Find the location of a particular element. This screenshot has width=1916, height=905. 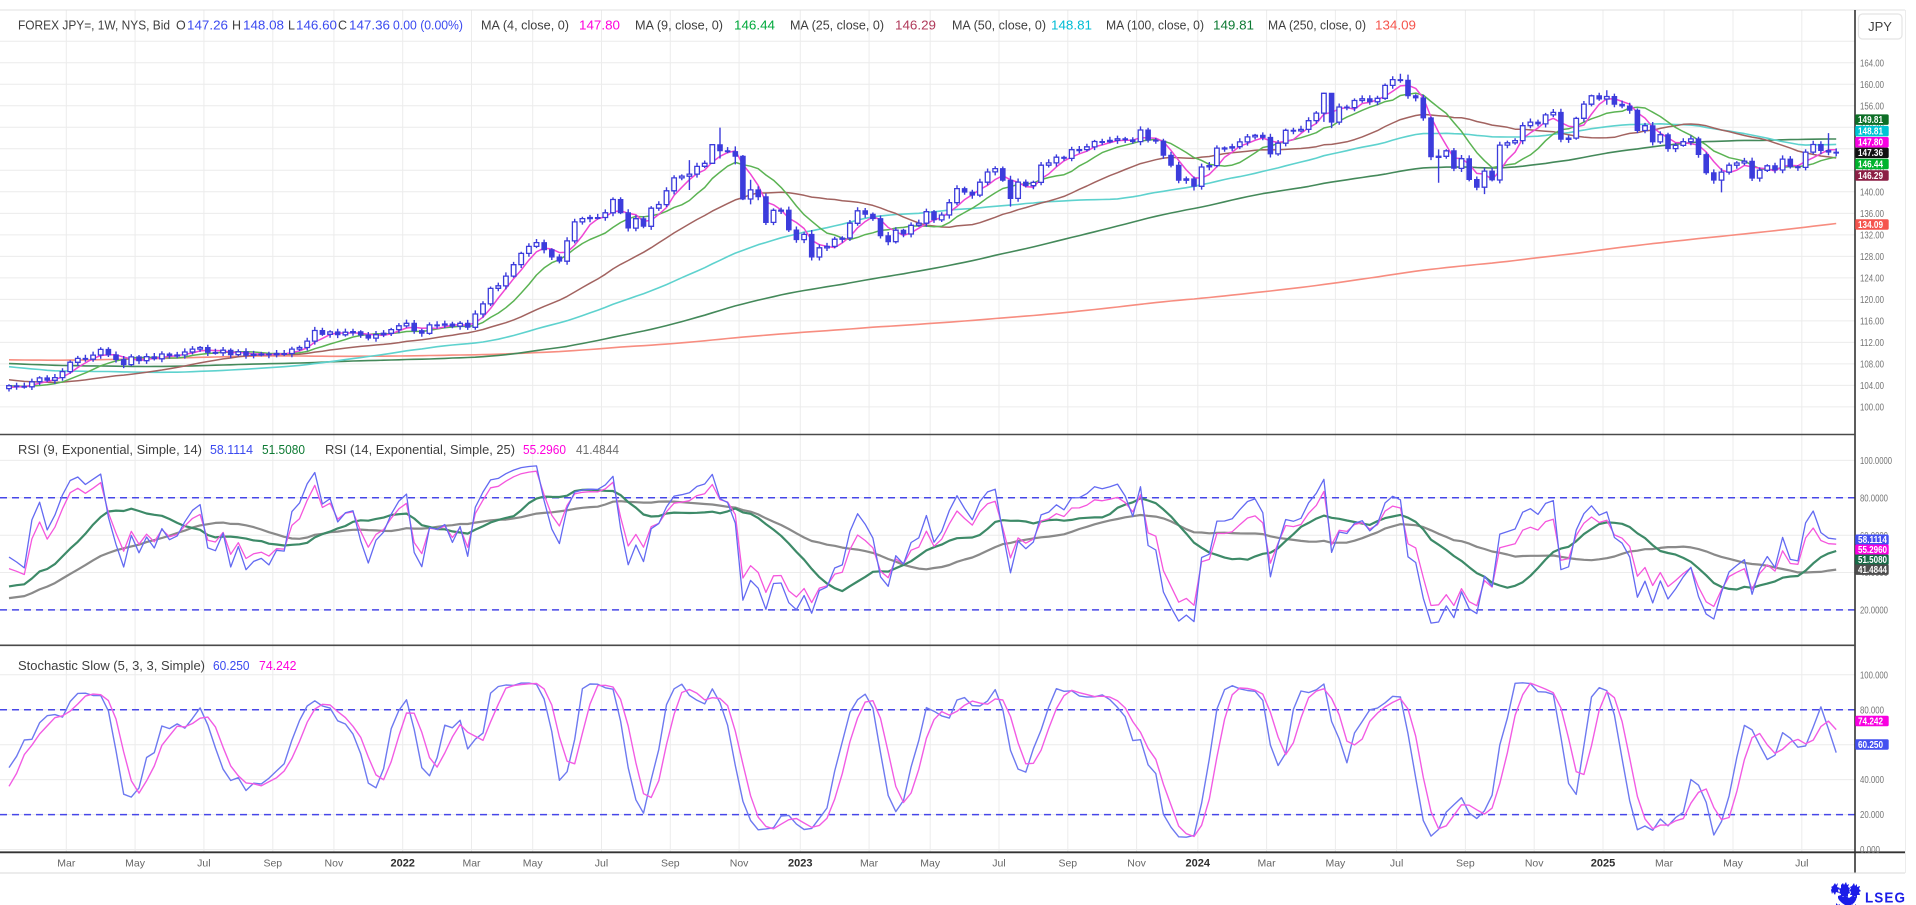

svg-text: FOREX JPY=, 1W, NYS, Bid is located at coordinates (94, 25).